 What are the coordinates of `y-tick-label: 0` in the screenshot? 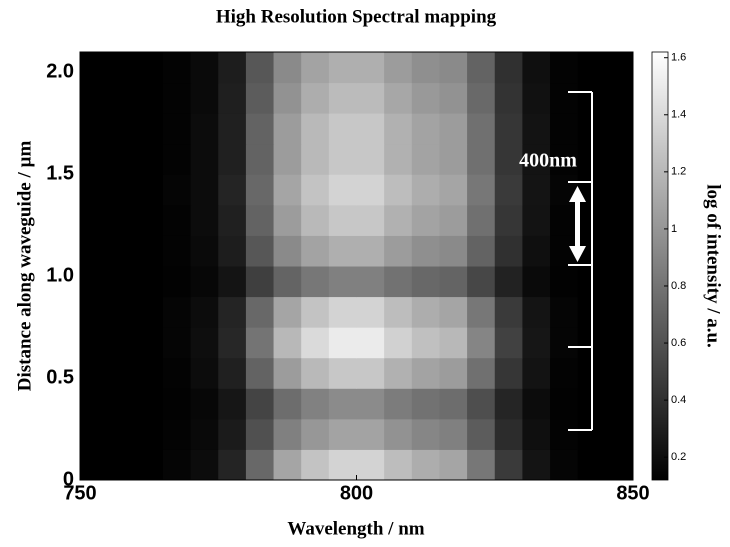 It's located at (68, 479).